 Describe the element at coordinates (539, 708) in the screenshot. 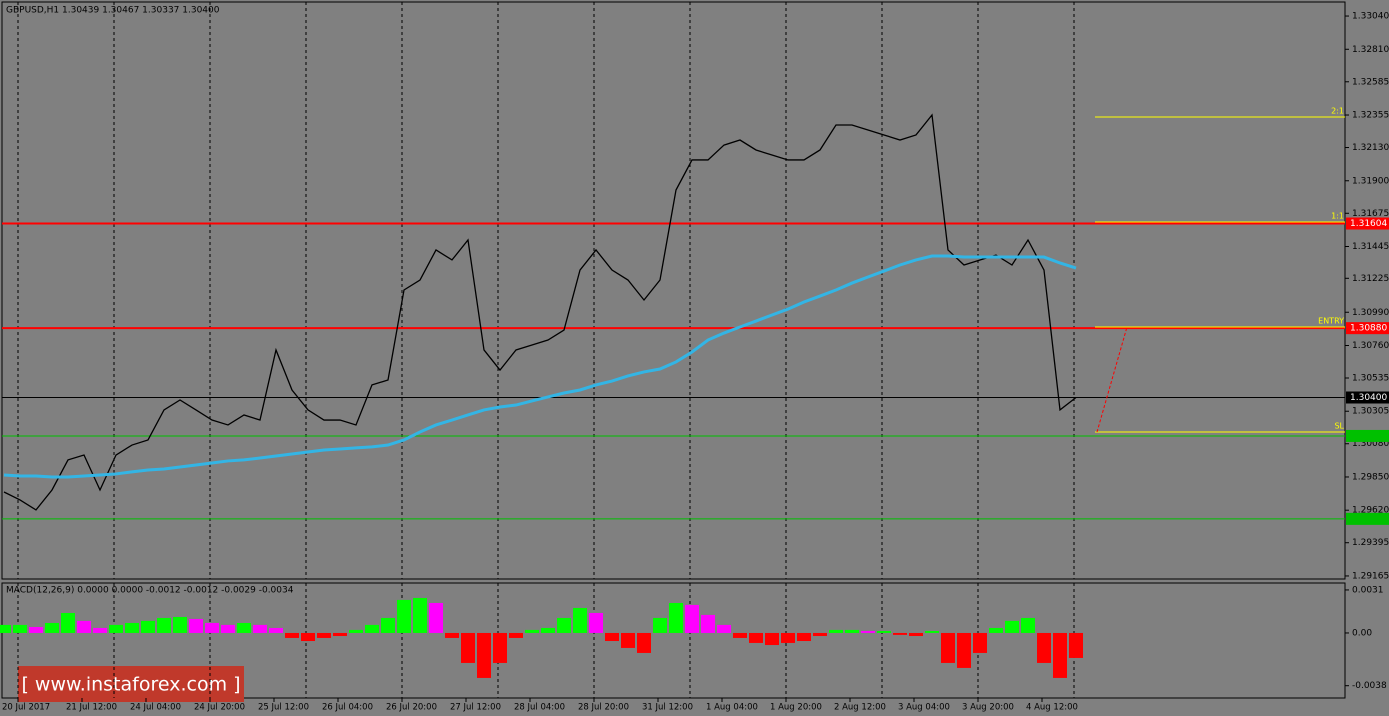

I see `x-tick-label: 28 Jul 04:00` at that location.